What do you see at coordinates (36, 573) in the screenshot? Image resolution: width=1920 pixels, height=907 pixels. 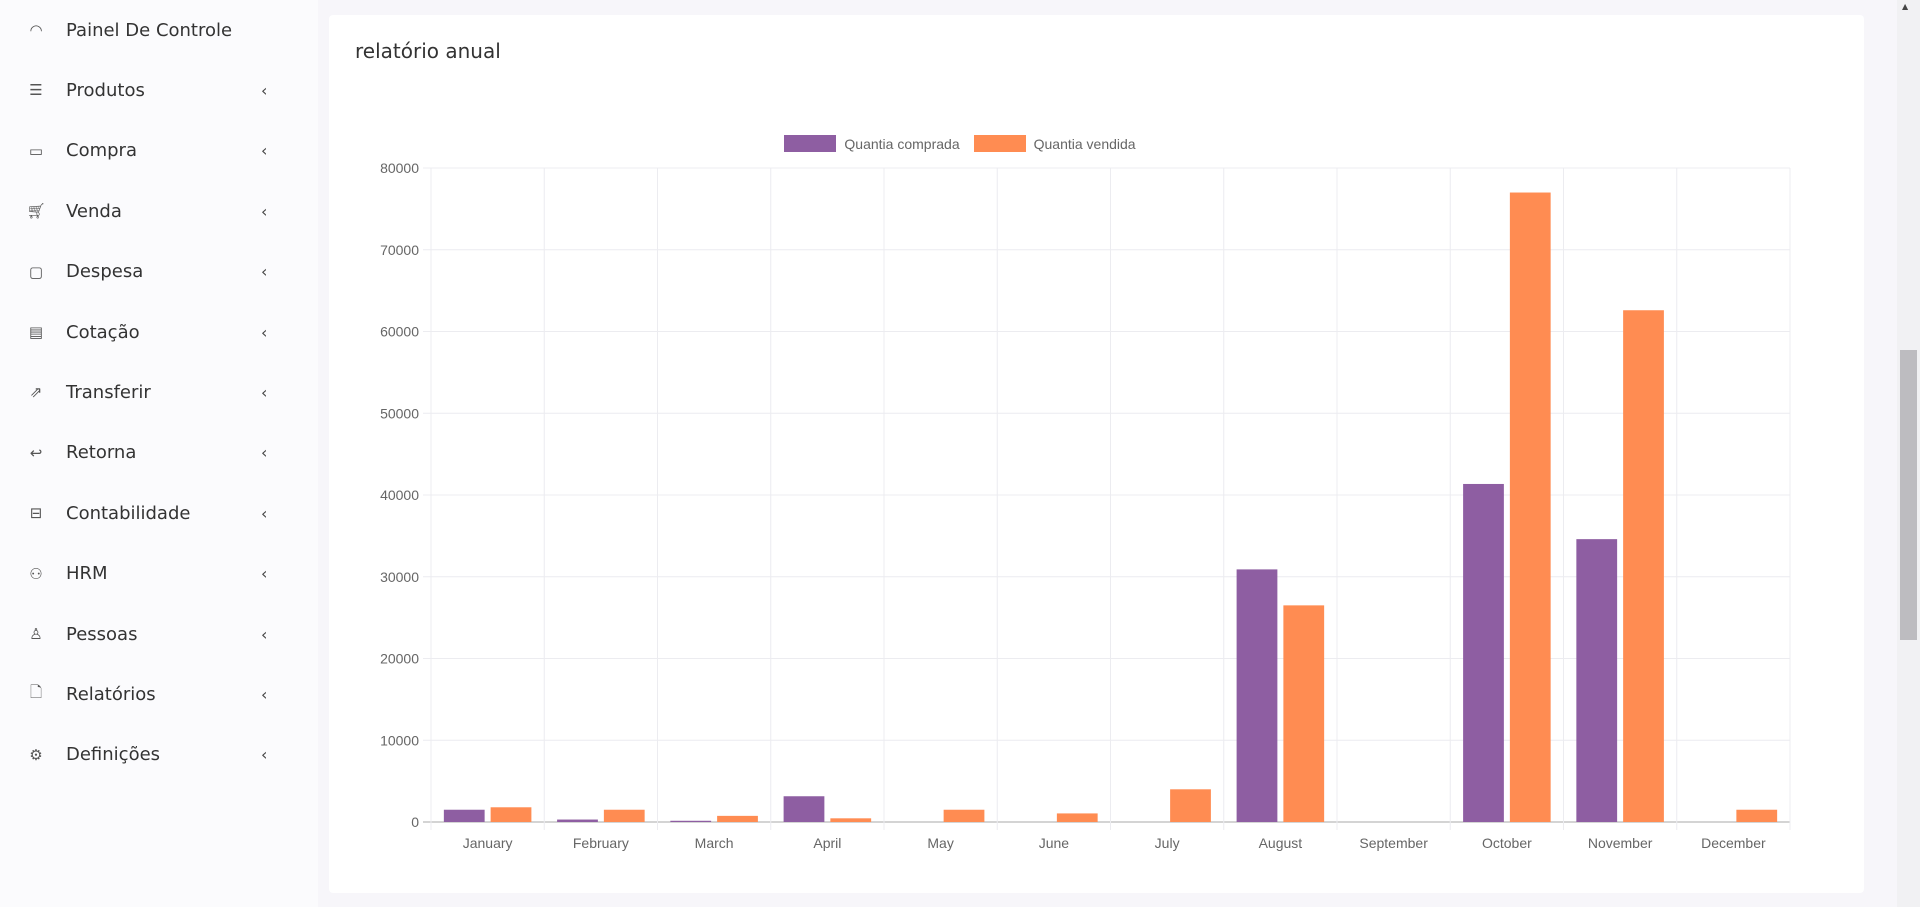 I see `users-icon: ⚇` at bounding box center [36, 573].